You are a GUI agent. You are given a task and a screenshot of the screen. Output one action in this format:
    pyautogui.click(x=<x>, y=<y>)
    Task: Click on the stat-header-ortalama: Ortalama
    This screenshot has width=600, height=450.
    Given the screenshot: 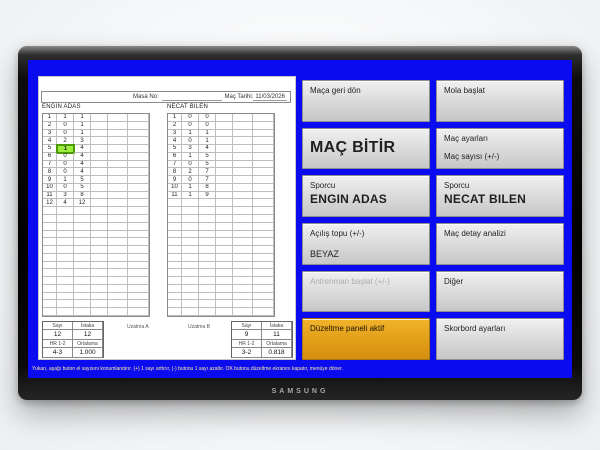 What is the action you would take?
    pyautogui.click(x=88, y=344)
    